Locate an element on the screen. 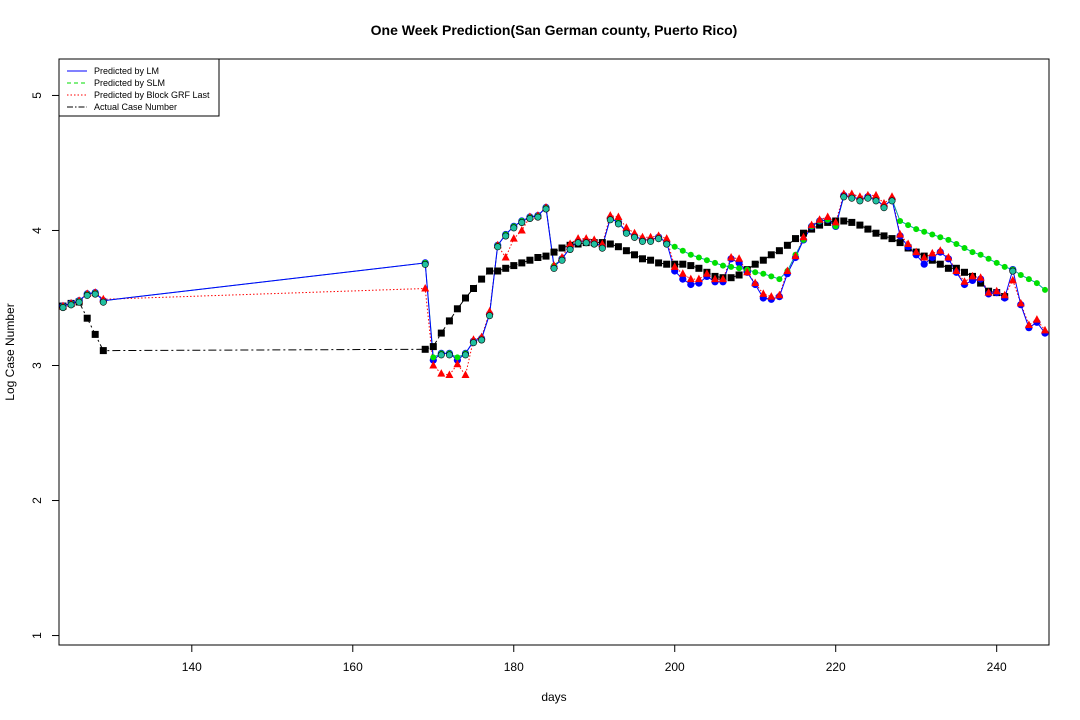  legend-box is located at coordinates (139, 87).